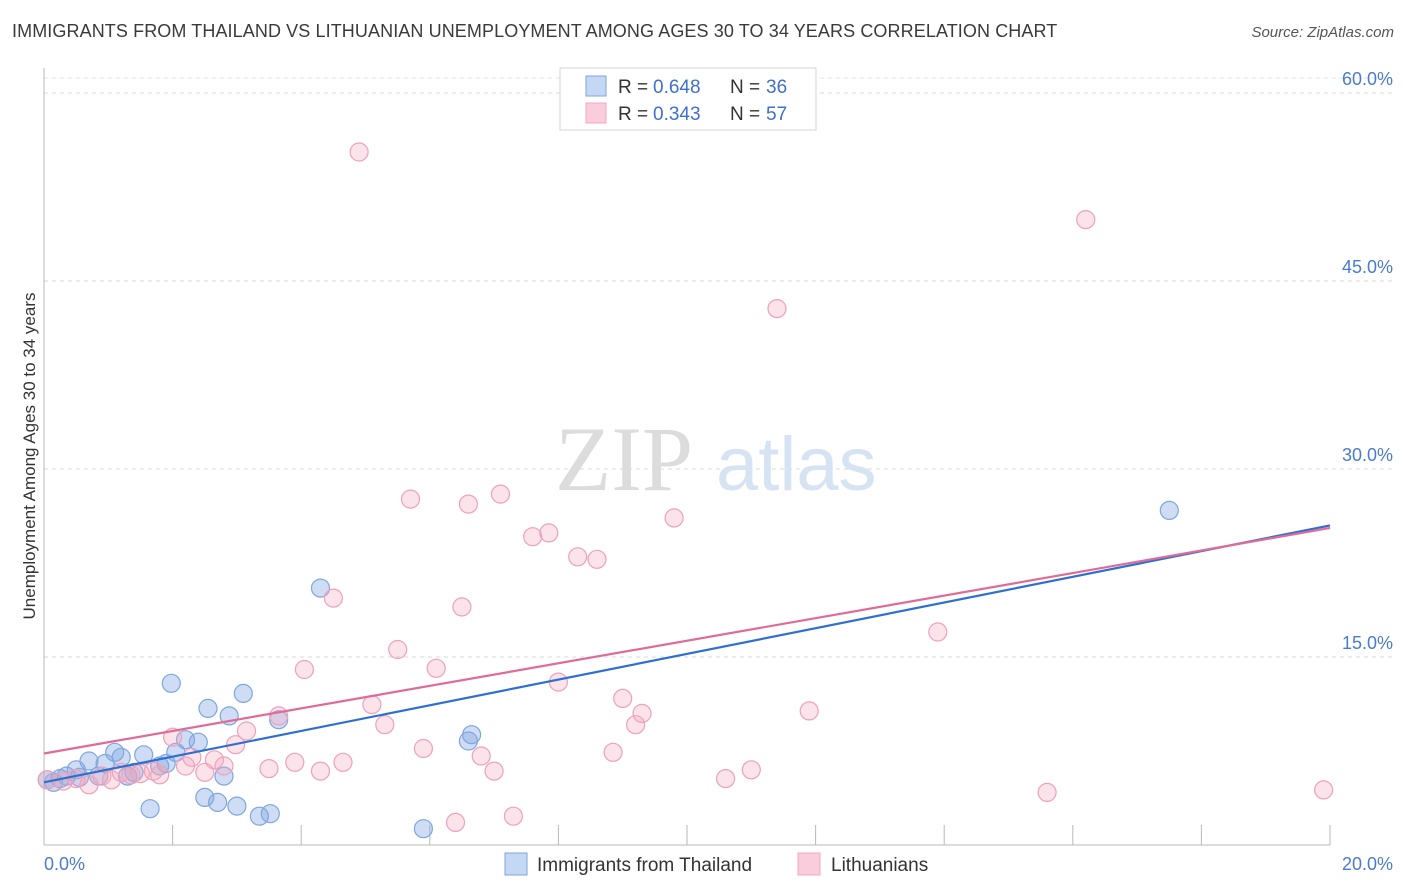 The width and height of the screenshot is (1406, 892). What do you see at coordinates (633, 114) in the screenshot?
I see `legend-r-label-lithuanians: R =` at bounding box center [633, 114].